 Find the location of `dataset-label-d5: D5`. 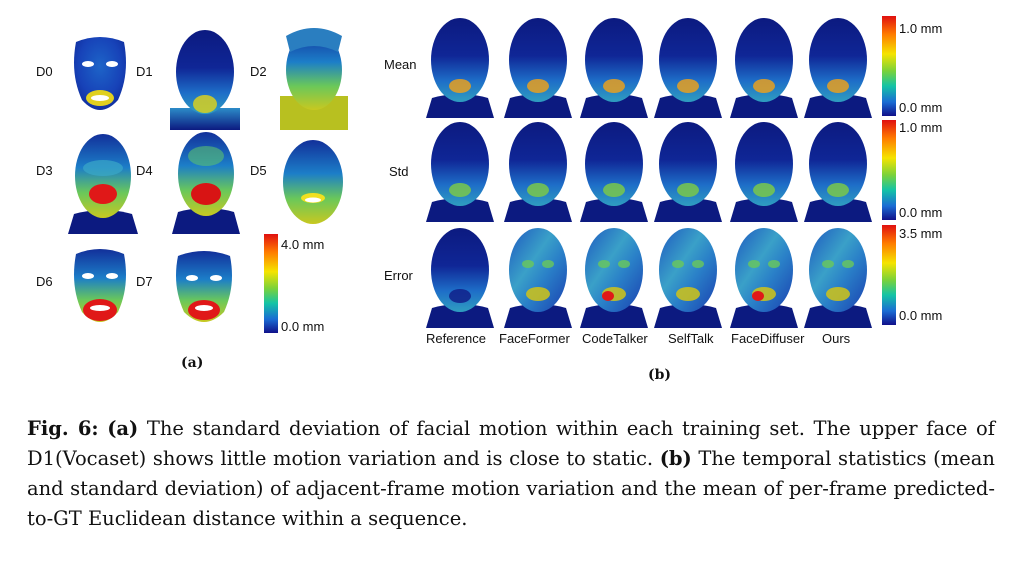

dataset-label-d5: D5 is located at coordinates (258, 170).